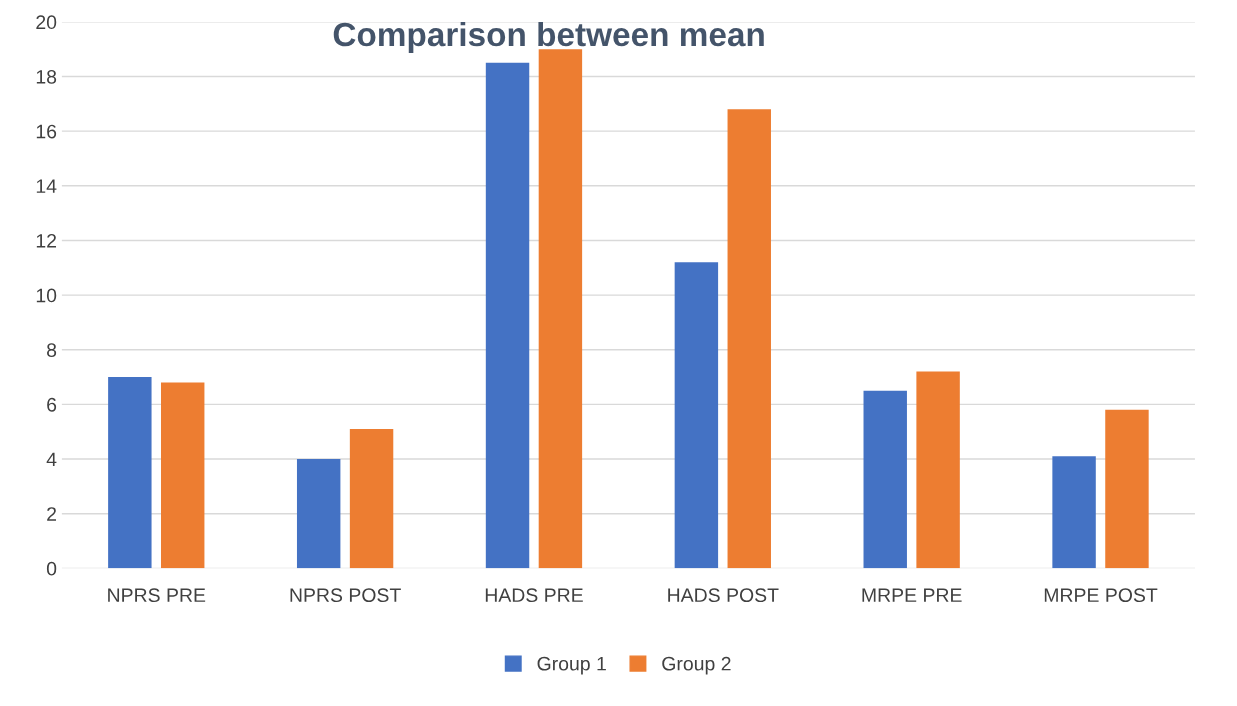 This screenshot has height=706, width=1237. Describe the element at coordinates (571, 665) in the screenshot. I see `legend-label: Group 1` at that location.